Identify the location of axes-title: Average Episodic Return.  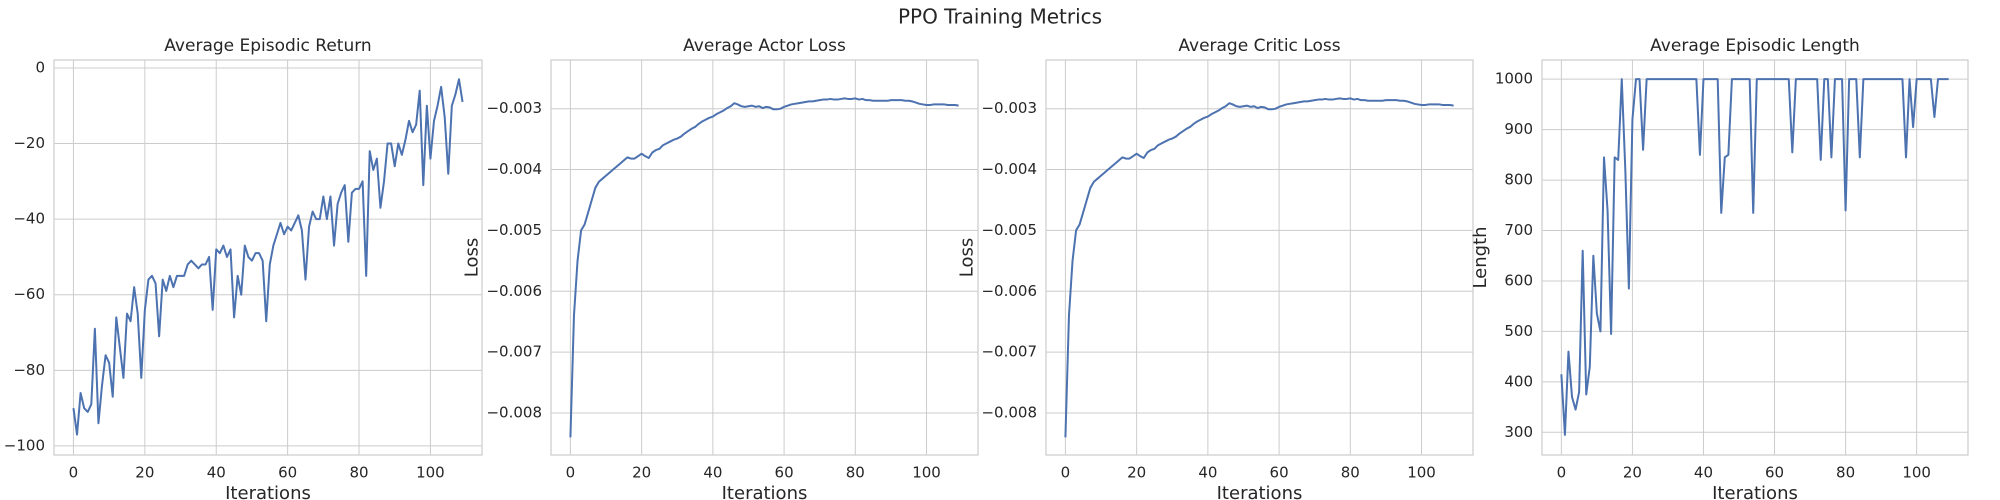
(267, 46).